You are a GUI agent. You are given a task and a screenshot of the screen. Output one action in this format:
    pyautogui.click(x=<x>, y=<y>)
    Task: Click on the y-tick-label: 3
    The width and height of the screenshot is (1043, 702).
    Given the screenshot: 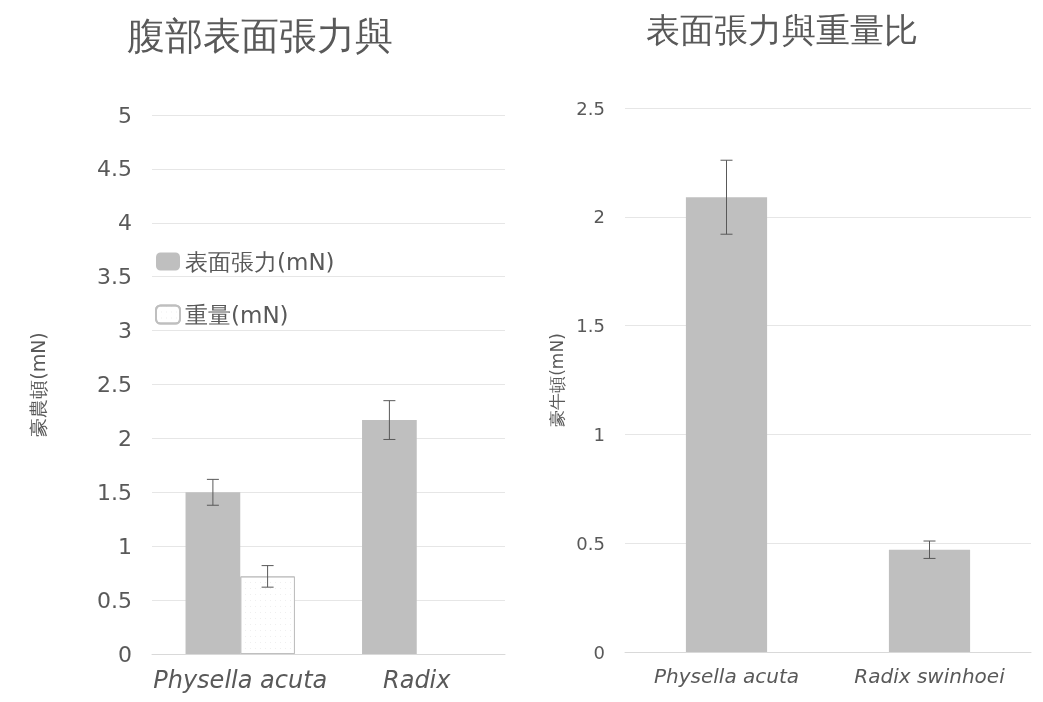 What is the action you would take?
    pyautogui.click(x=125, y=331)
    